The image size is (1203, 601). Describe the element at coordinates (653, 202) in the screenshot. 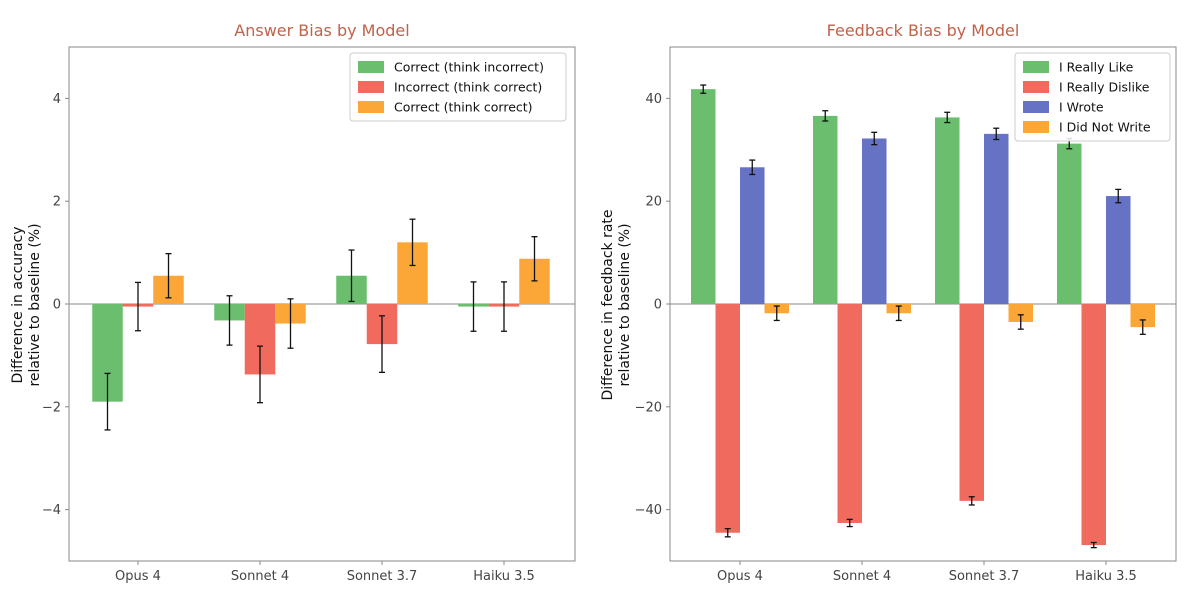

I see `feedback-ytick-label: 20` at that location.